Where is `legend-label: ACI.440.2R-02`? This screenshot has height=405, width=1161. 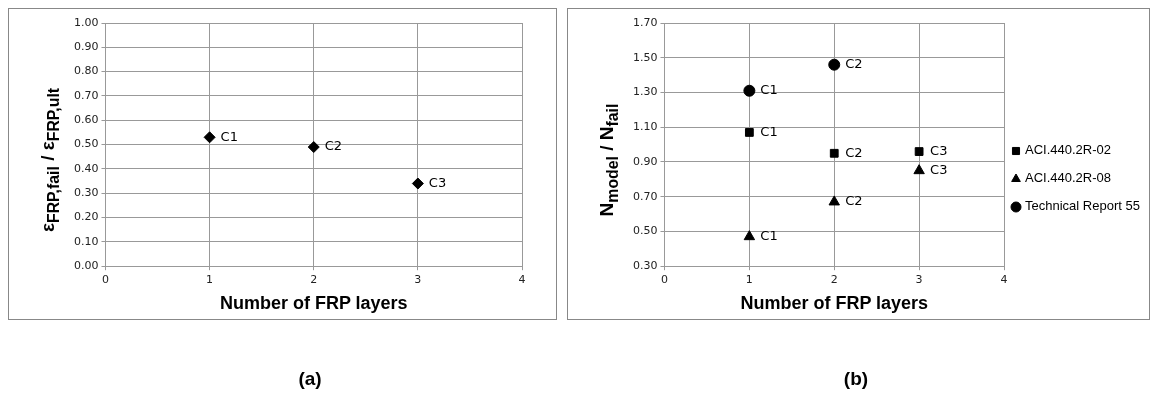
legend-label: ACI.440.2R-02 is located at coordinates (1068, 149).